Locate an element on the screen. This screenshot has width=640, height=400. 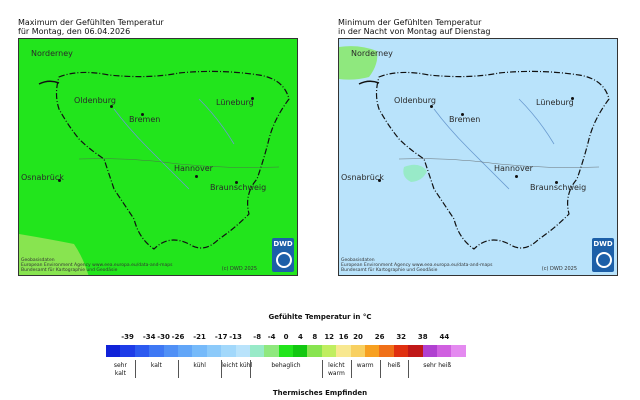
right-dot-lueneburg is located at coordinates (572, 98).